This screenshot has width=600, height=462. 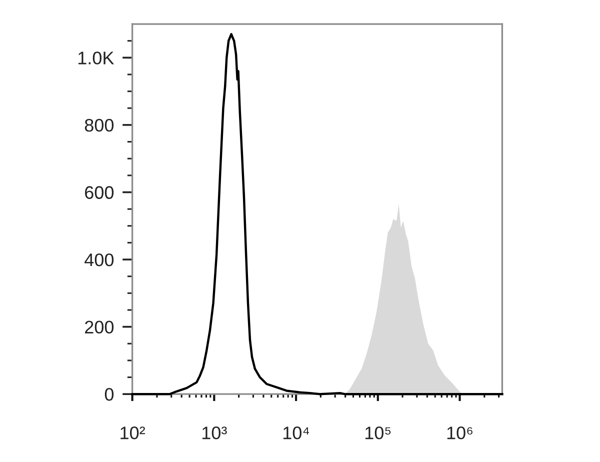 I want to click on y-tick-label: 400, so click(x=99, y=259).